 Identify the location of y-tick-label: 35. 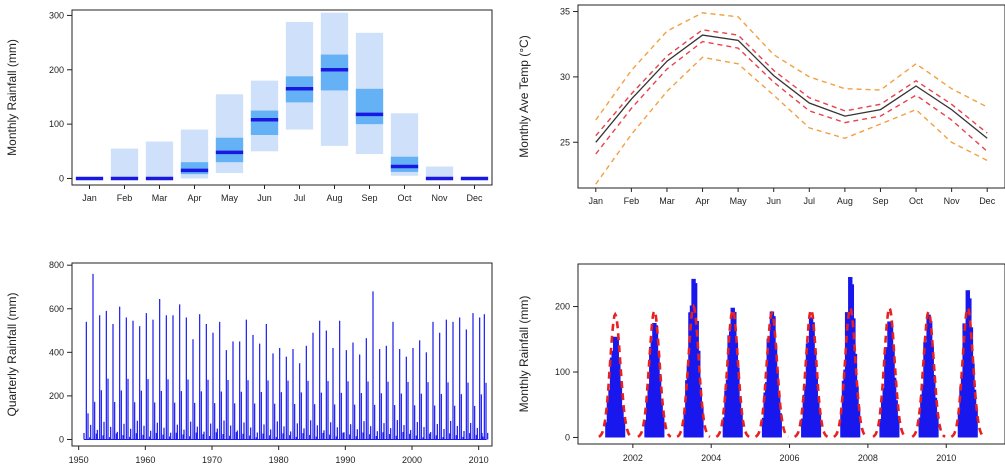
(565, 12).